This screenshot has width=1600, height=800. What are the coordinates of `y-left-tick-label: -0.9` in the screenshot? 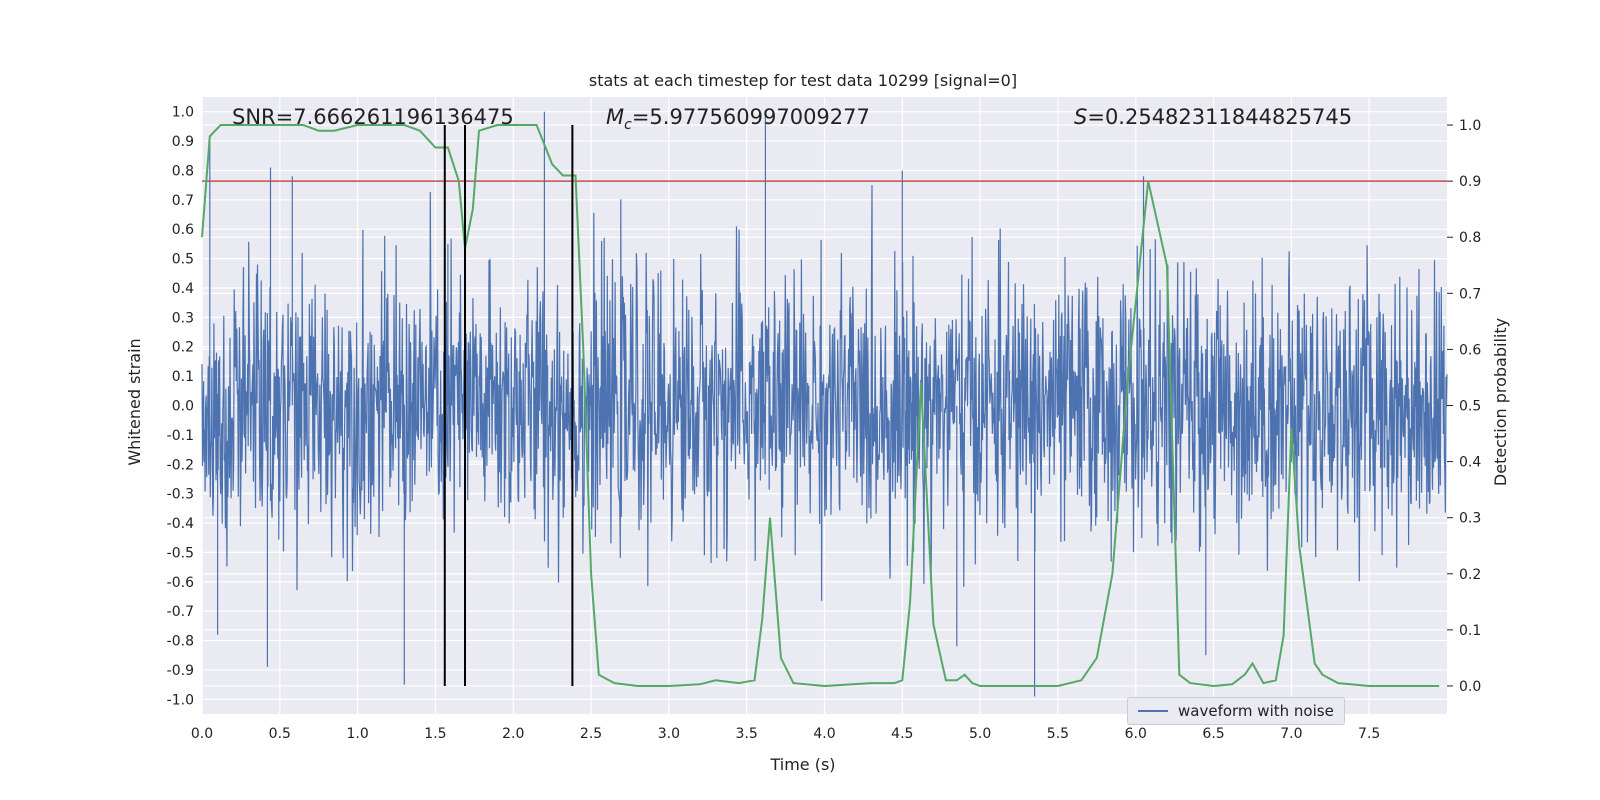 It's located at (180, 671).